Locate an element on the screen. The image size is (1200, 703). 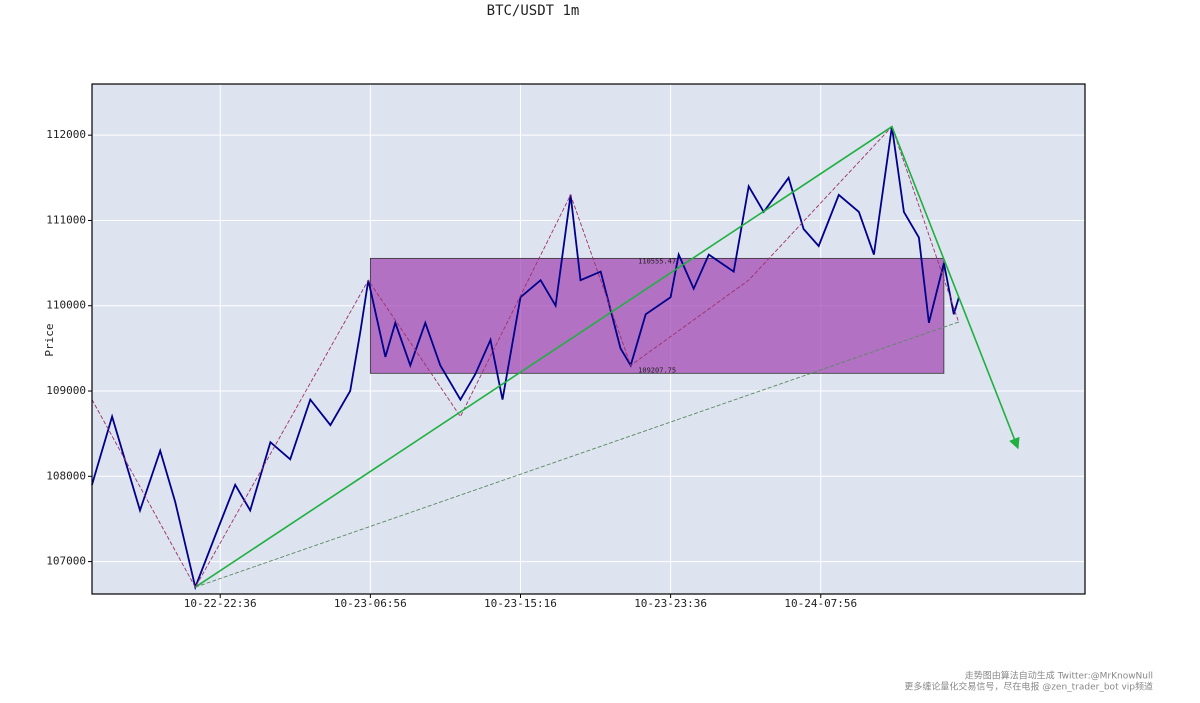
price-zone is located at coordinates (657, 315).